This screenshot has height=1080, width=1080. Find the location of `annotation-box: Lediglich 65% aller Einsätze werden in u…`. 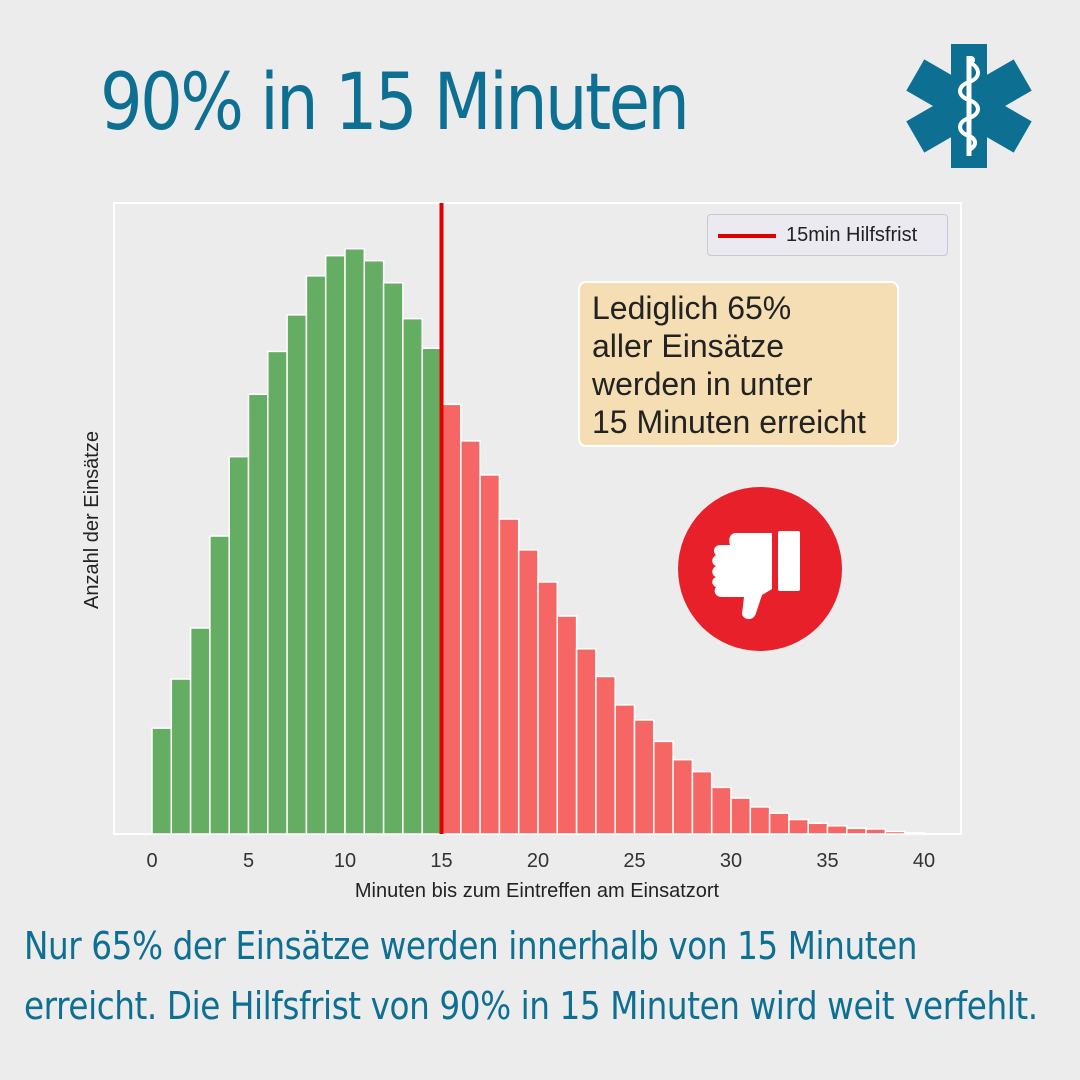

annotation-box: Lediglich 65% aller Einsätze werden in u… is located at coordinates (738, 364).